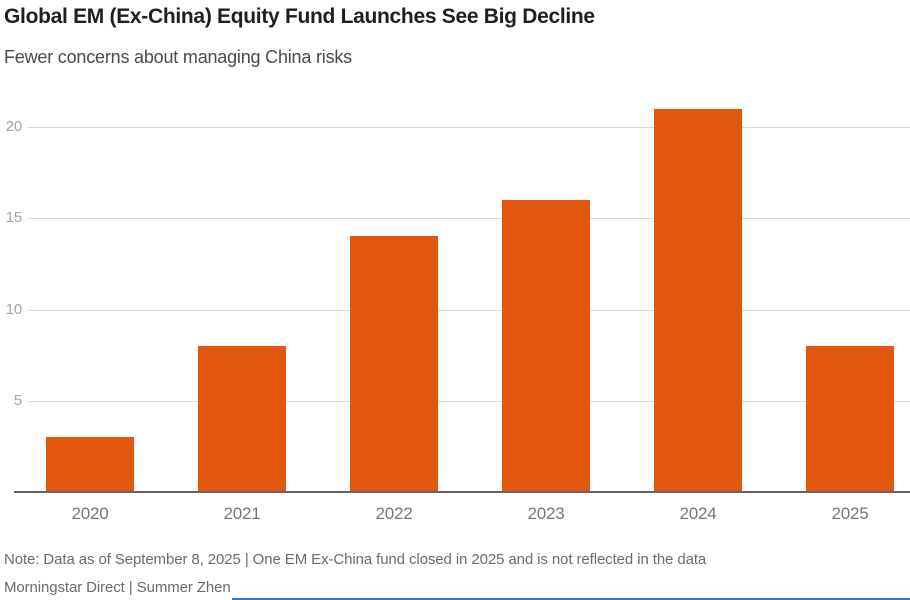 This screenshot has height=600, width=910. Describe the element at coordinates (698, 300) in the screenshot. I see `bar-2024` at that location.